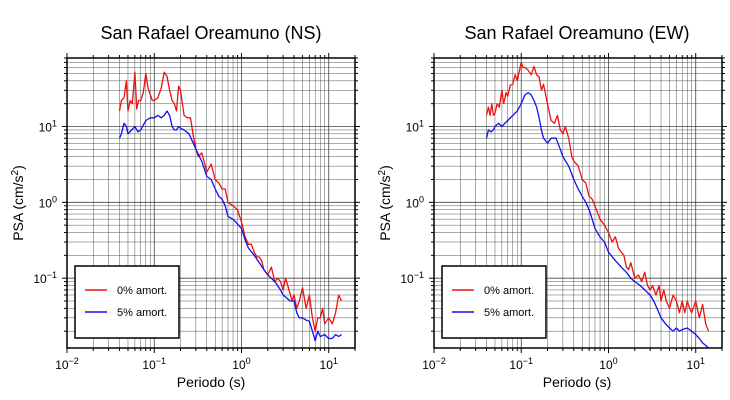  I want to click on chart-title: San Rafael Oreamuno (NS), so click(210, 33).